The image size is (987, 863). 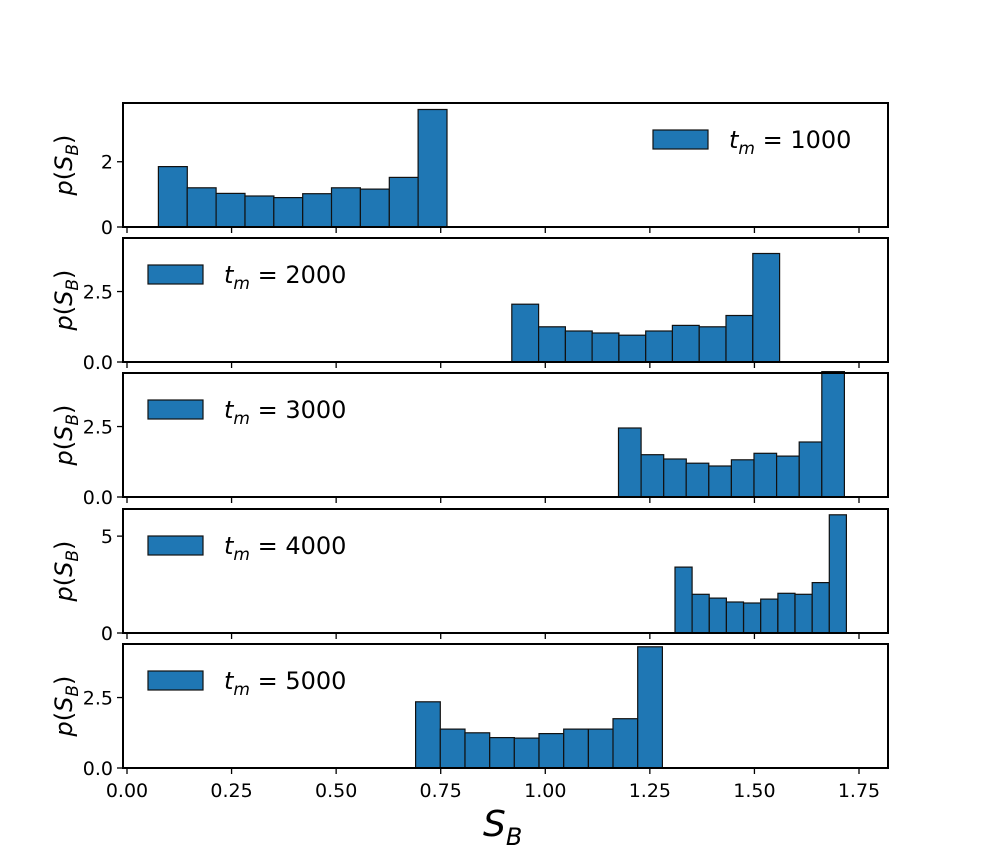 What do you see at coordinates (127, 791) in the screenshot?
I see `x-tick-label: 0.00` at bounding box center [127, 791].